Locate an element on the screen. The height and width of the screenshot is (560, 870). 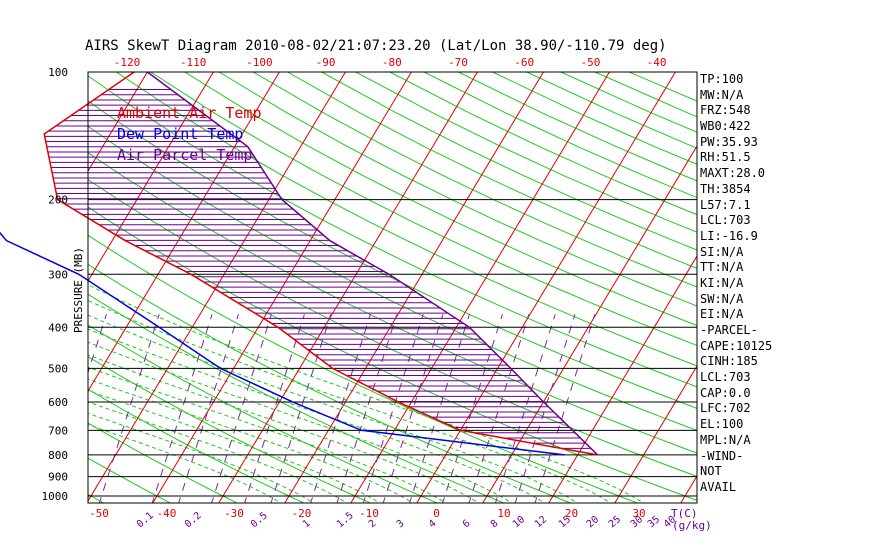
mixing-tick-label: 25 is located at coordinates (615, 522).